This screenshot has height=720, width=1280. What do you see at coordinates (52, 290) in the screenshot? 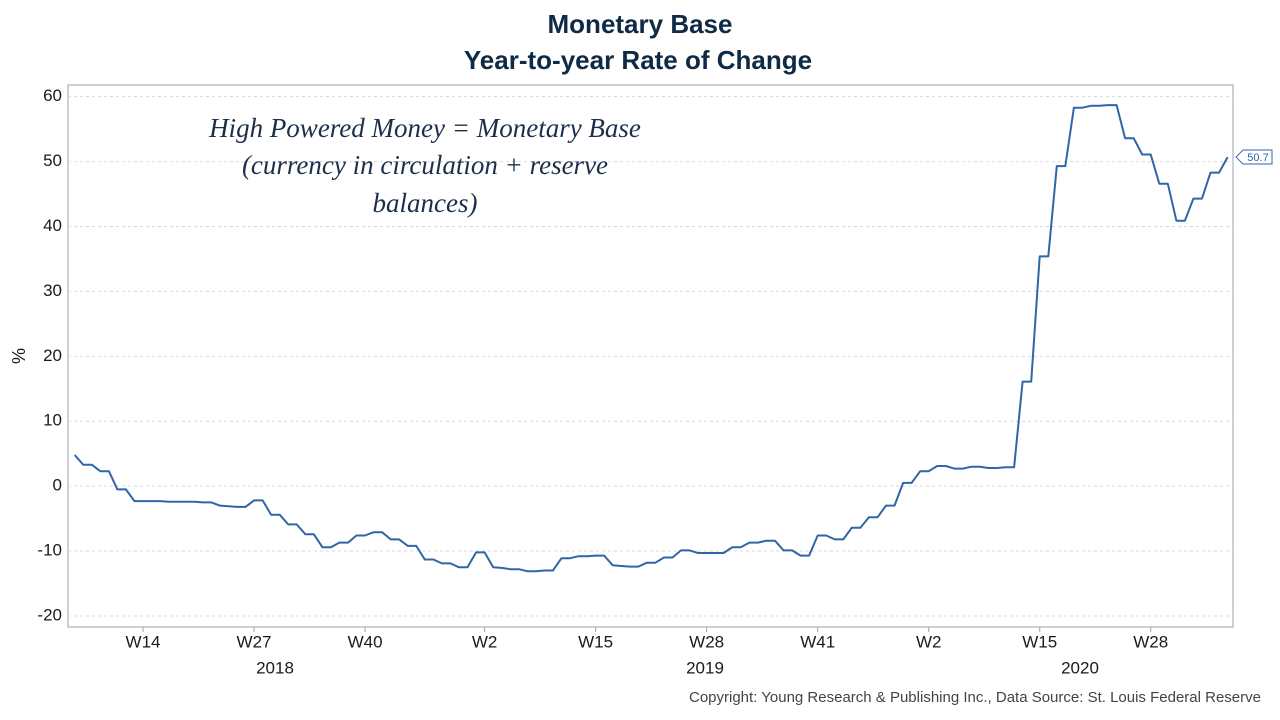
I see `y-tick-label: 30` at bounding box center [52, 290].